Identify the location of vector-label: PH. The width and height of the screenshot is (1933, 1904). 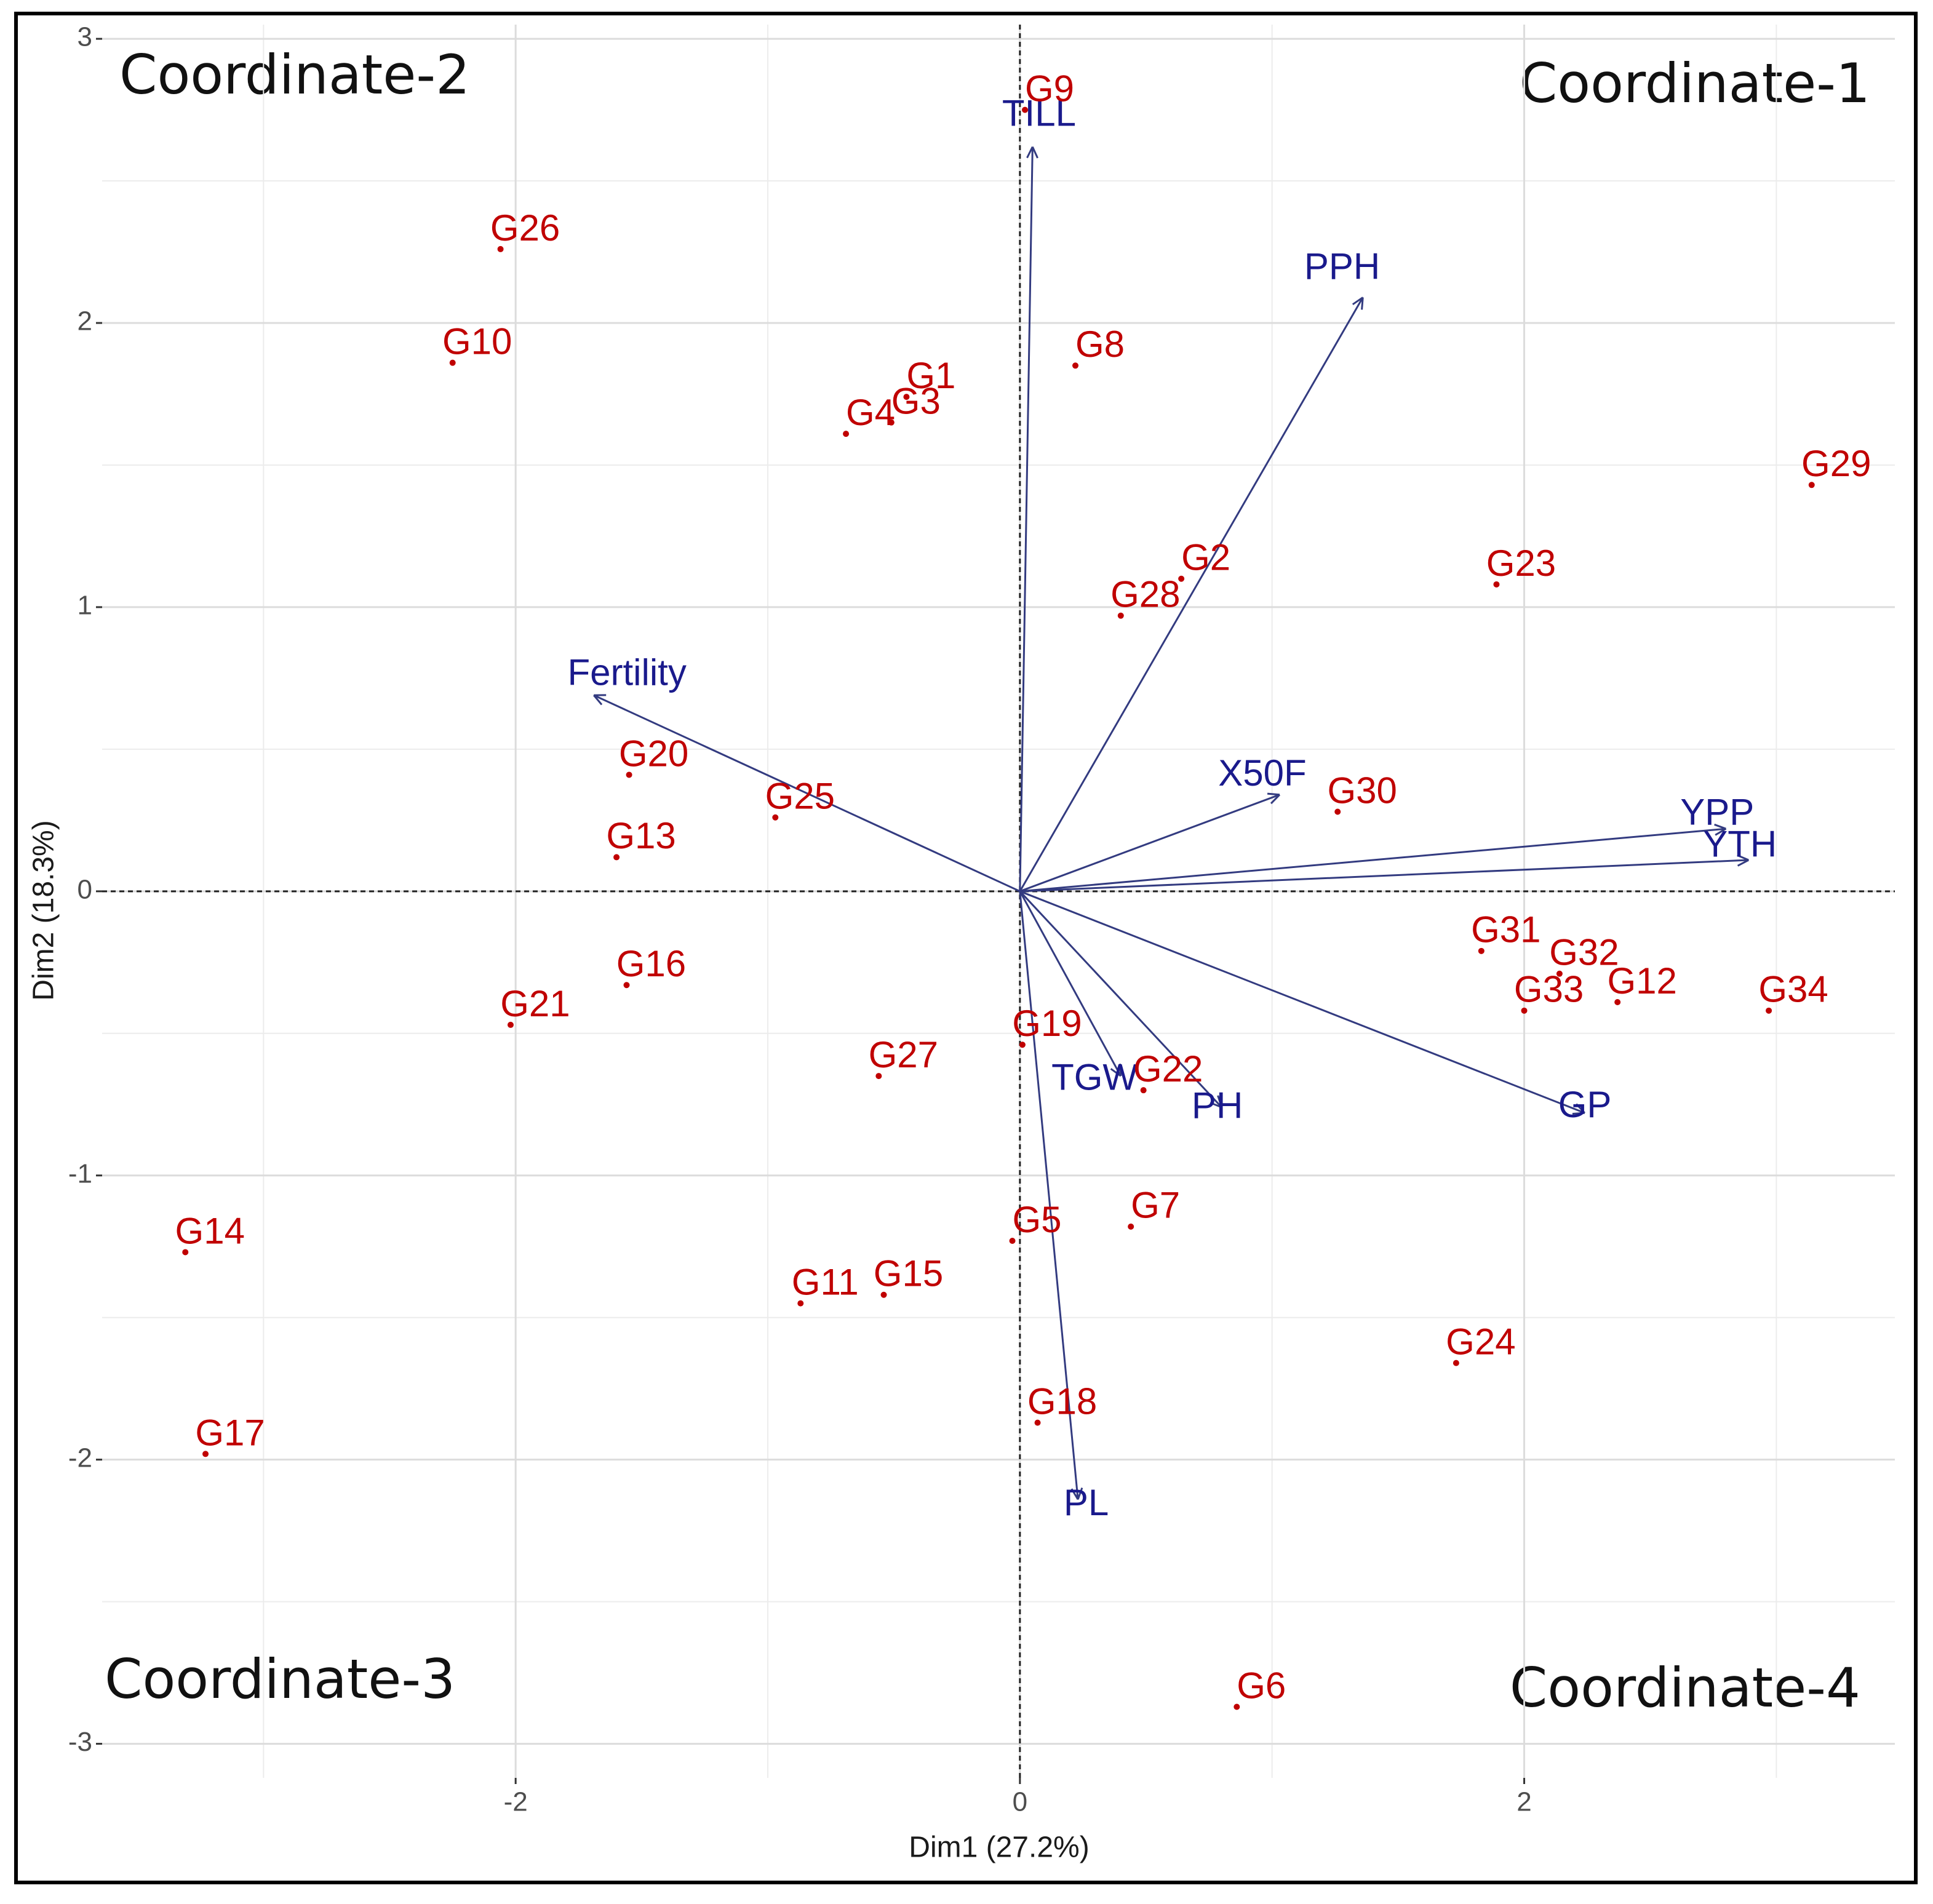
(1217, 1105).